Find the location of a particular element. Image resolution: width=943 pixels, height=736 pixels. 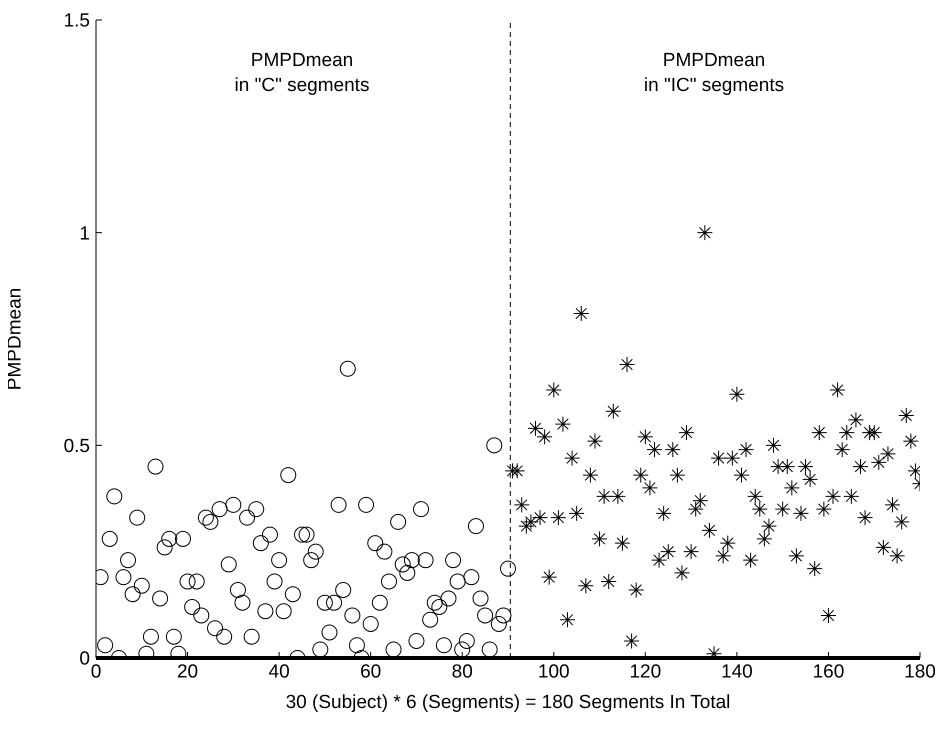

y-tick-label: 0.5 is located at coordinates (77, 447).